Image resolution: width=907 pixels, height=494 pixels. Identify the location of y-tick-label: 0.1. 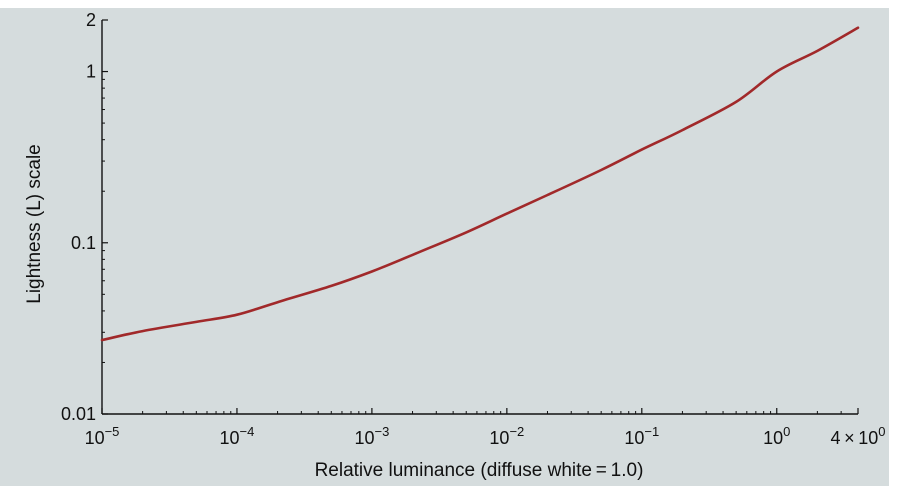
(83, 243).